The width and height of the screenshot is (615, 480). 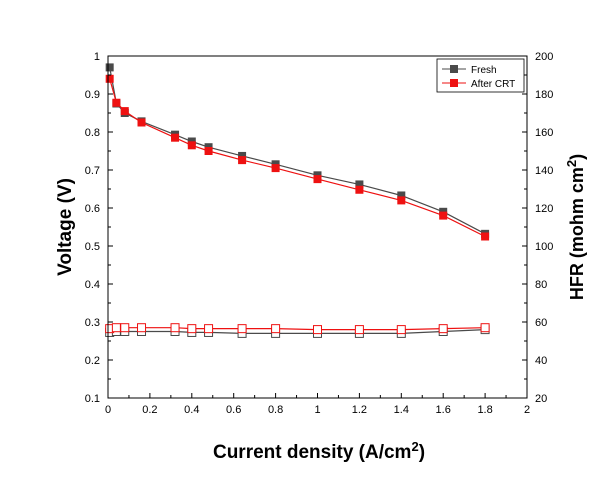 What do you see at coordinates (571, 163) in the screenshot?
I see `y-right-axis-title-sup: 2` at bounding box center [571, 163].